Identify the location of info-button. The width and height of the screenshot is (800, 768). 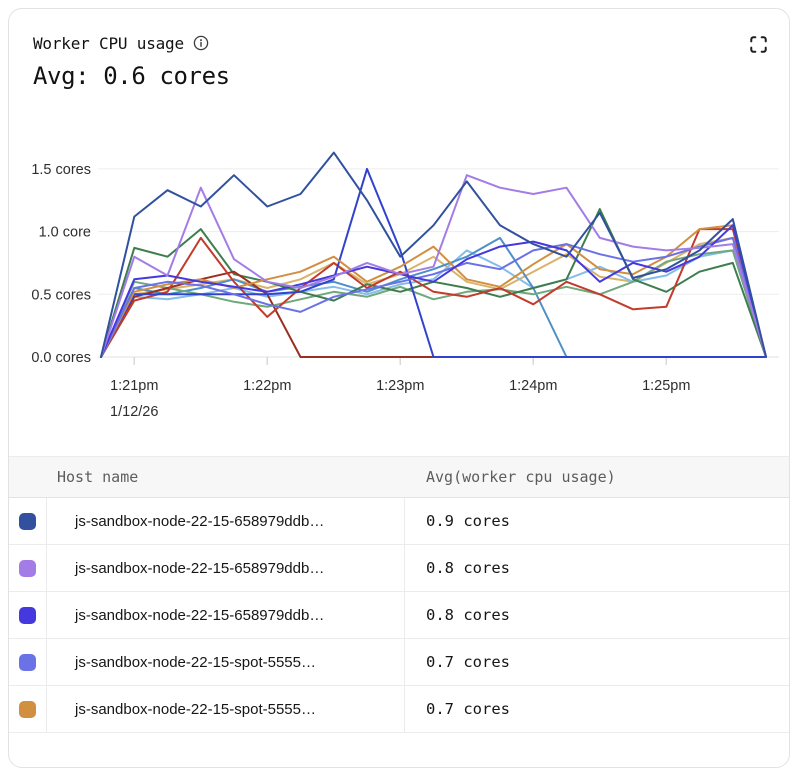
(201, 43).